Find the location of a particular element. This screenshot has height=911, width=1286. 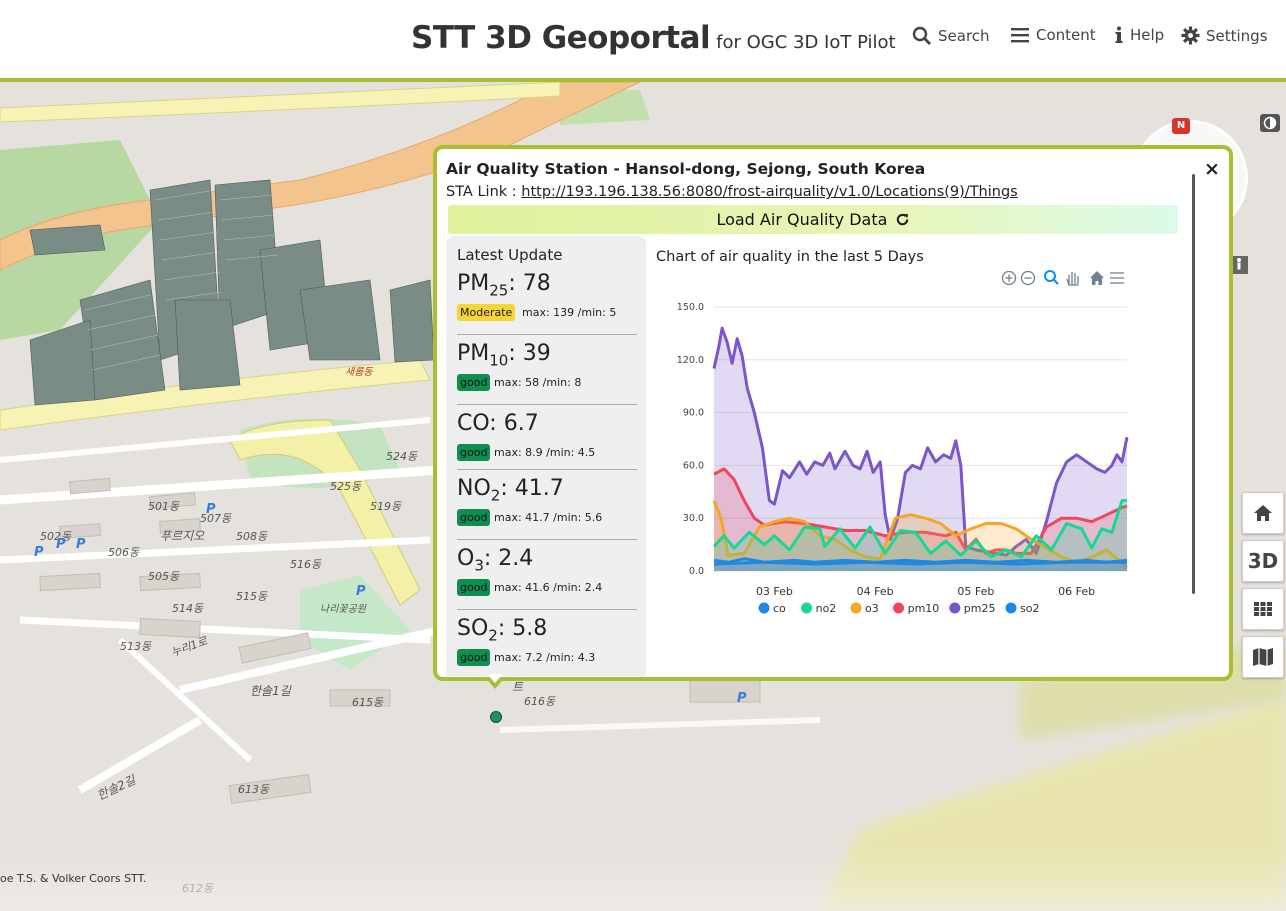

grid-icon is located at coordinates (1263, 609).